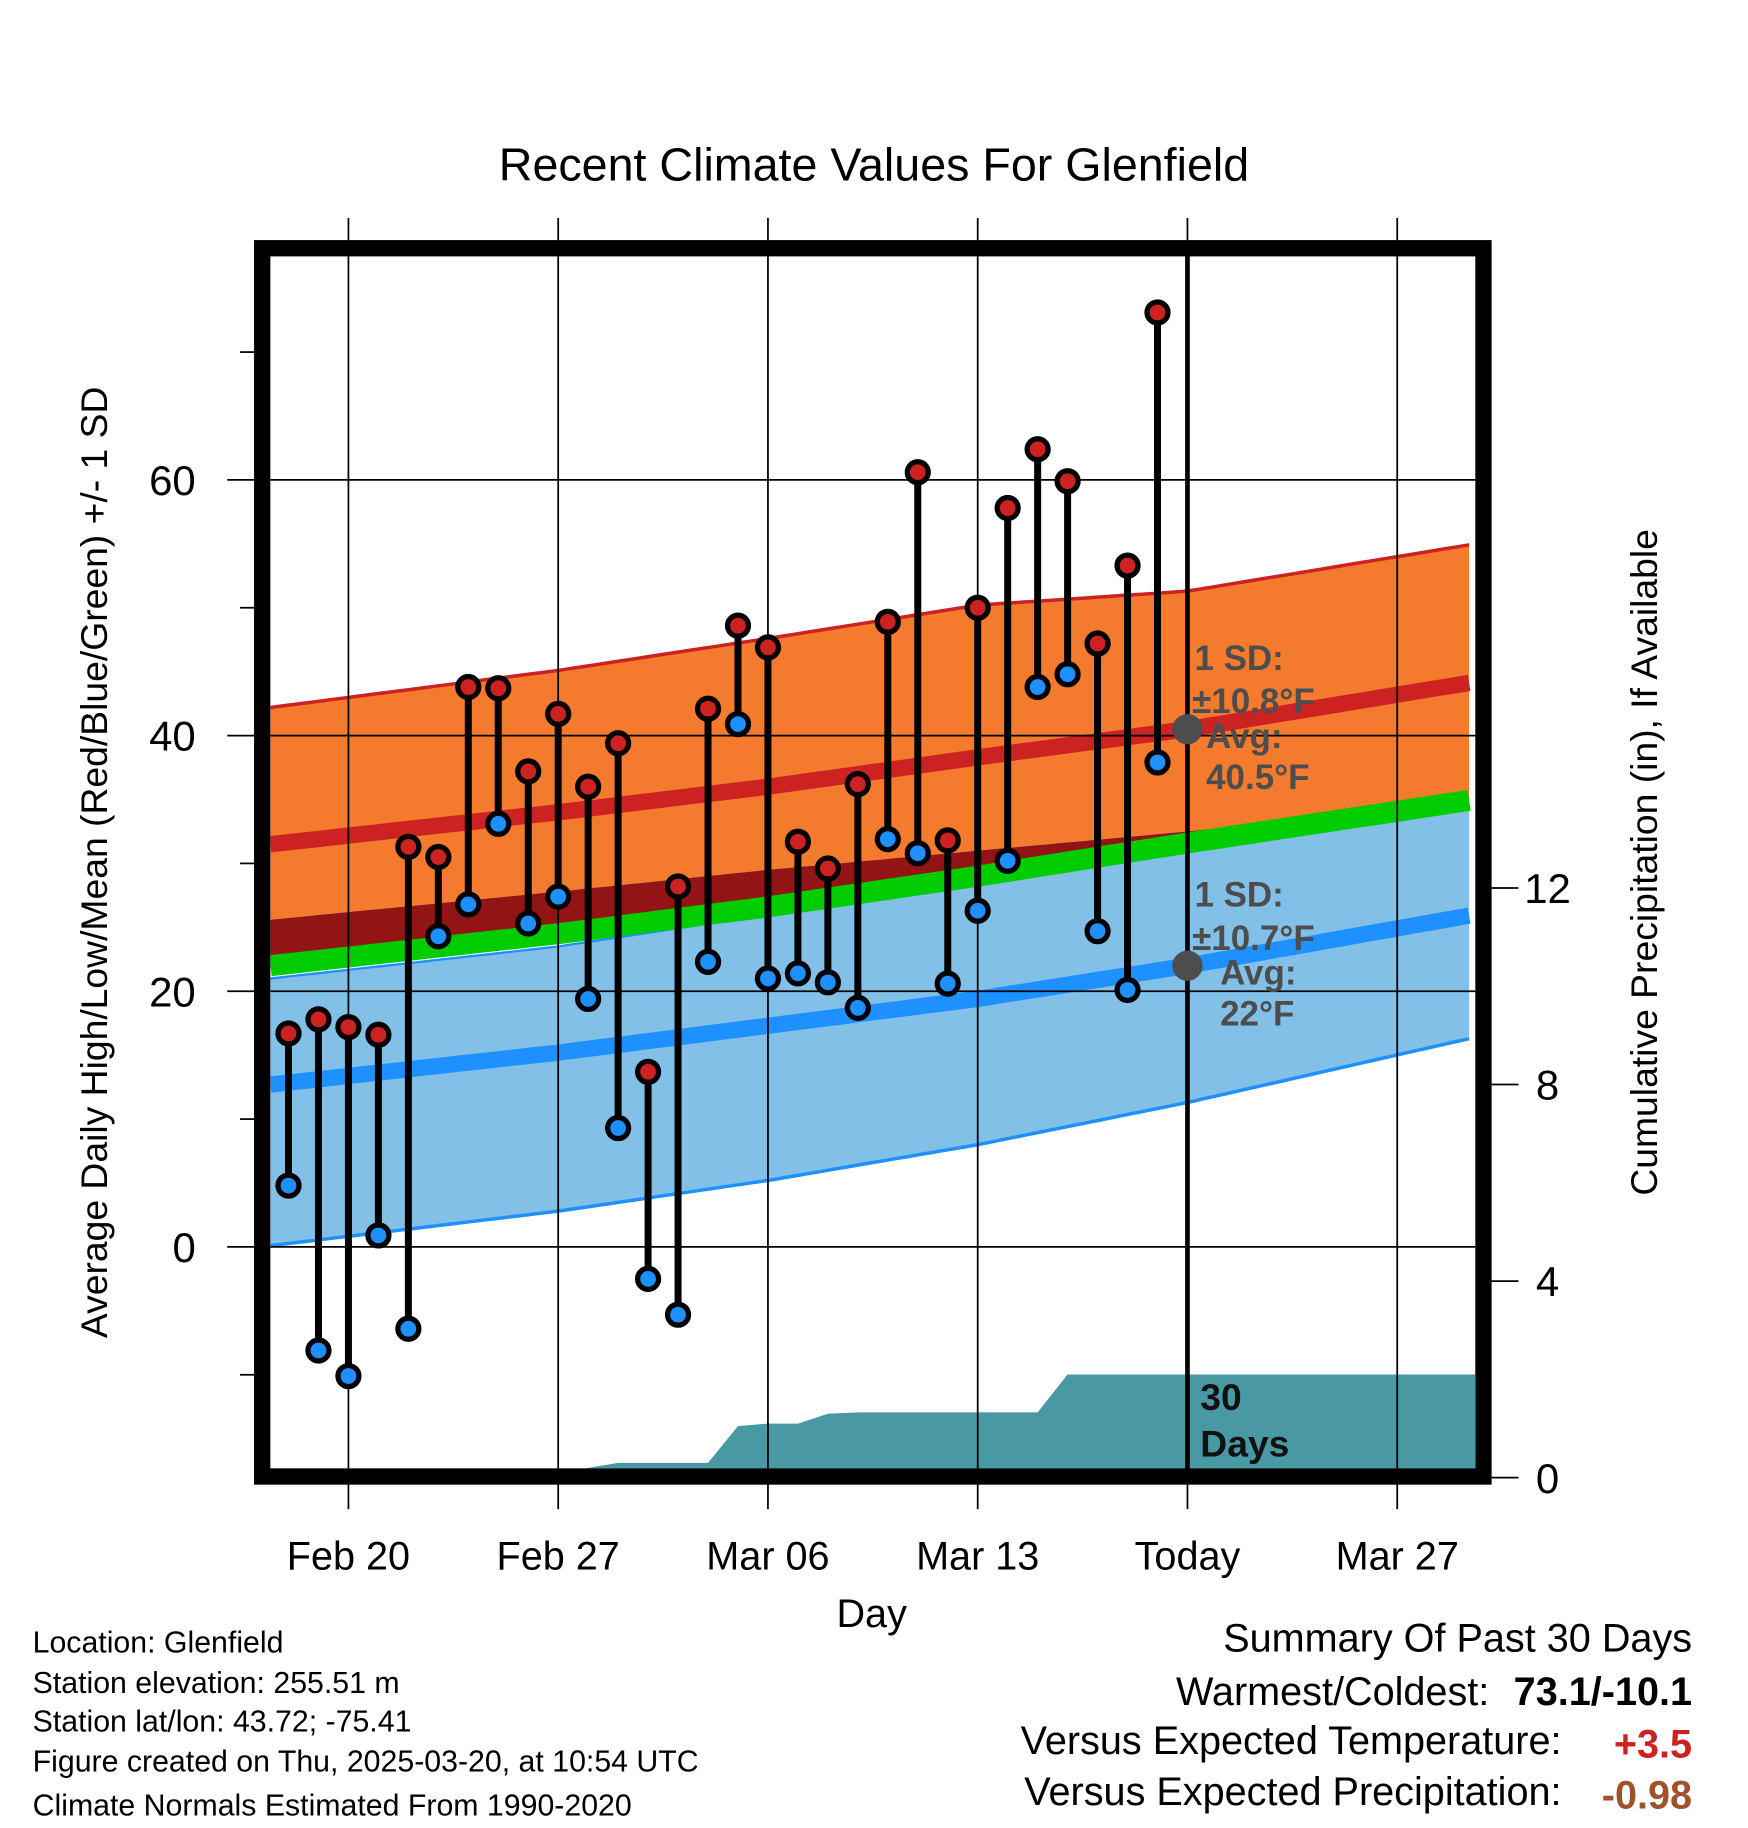  What do you see at coordinates (1547, 1281) in the screenshot?
I see `y-right-tick-label: 4` at bounding box center [1547, 1281].